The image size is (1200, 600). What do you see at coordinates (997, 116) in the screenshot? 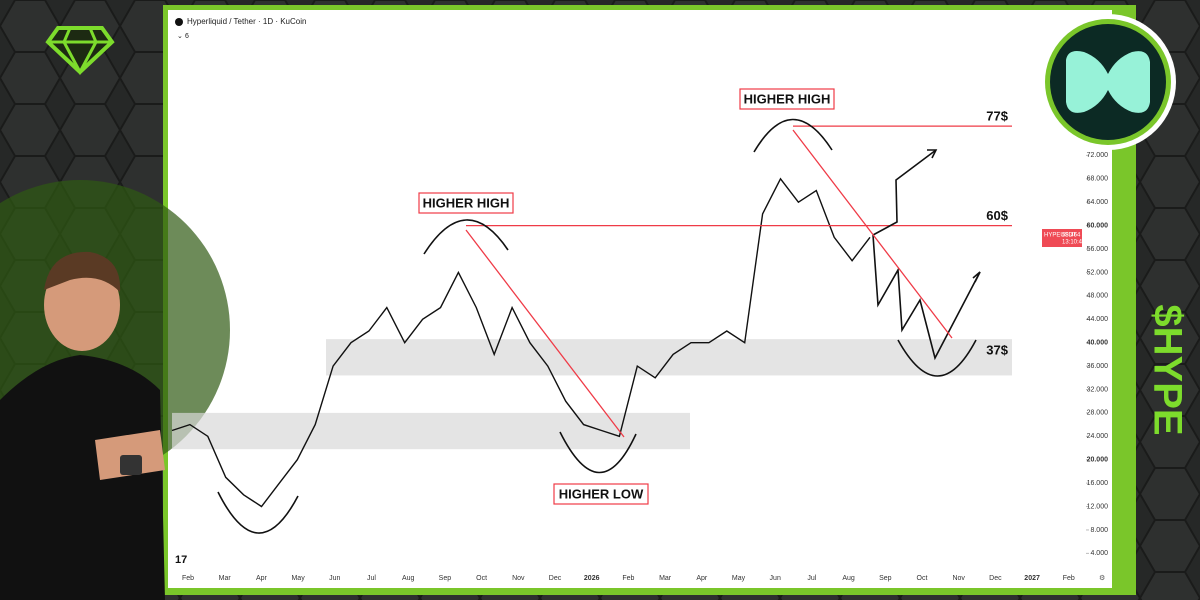
I see `level-label: 77$` at bounding box center [997, 116].